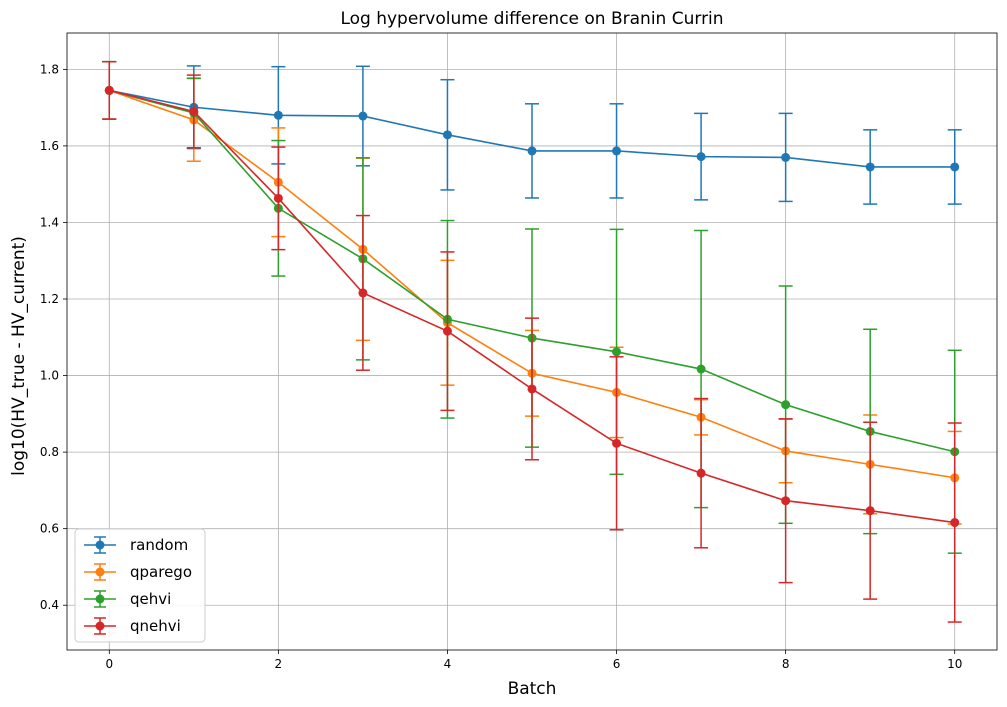 The image size is (1007, 707). What do you see at coordinates (49, 376) in the screenshot?
I see `y-tick-label: 1.0` at bounding box center [49, 376].